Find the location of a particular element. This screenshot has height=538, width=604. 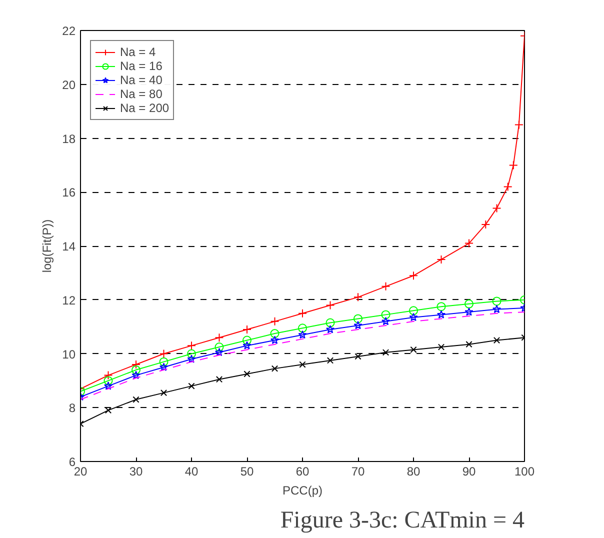

y-tick-label: 14 is located at coordinates (69, 247).